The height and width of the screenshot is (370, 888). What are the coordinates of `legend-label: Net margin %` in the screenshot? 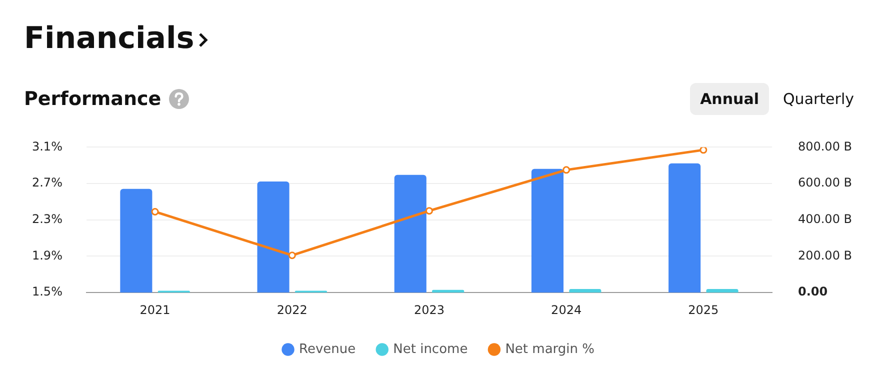 It's located at (549, 349).